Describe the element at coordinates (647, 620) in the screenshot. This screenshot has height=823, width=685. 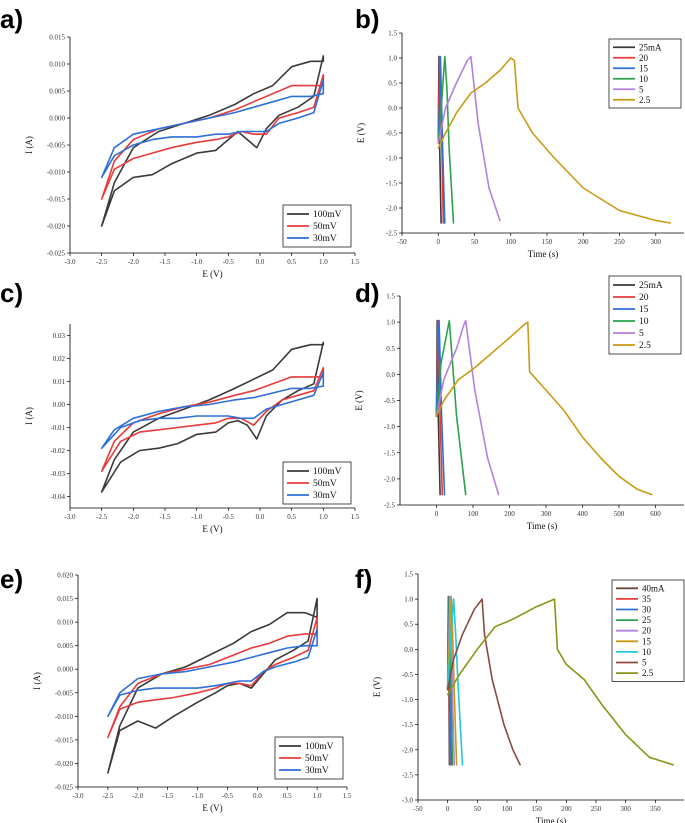
I see `legend-entry: 25` at that location.